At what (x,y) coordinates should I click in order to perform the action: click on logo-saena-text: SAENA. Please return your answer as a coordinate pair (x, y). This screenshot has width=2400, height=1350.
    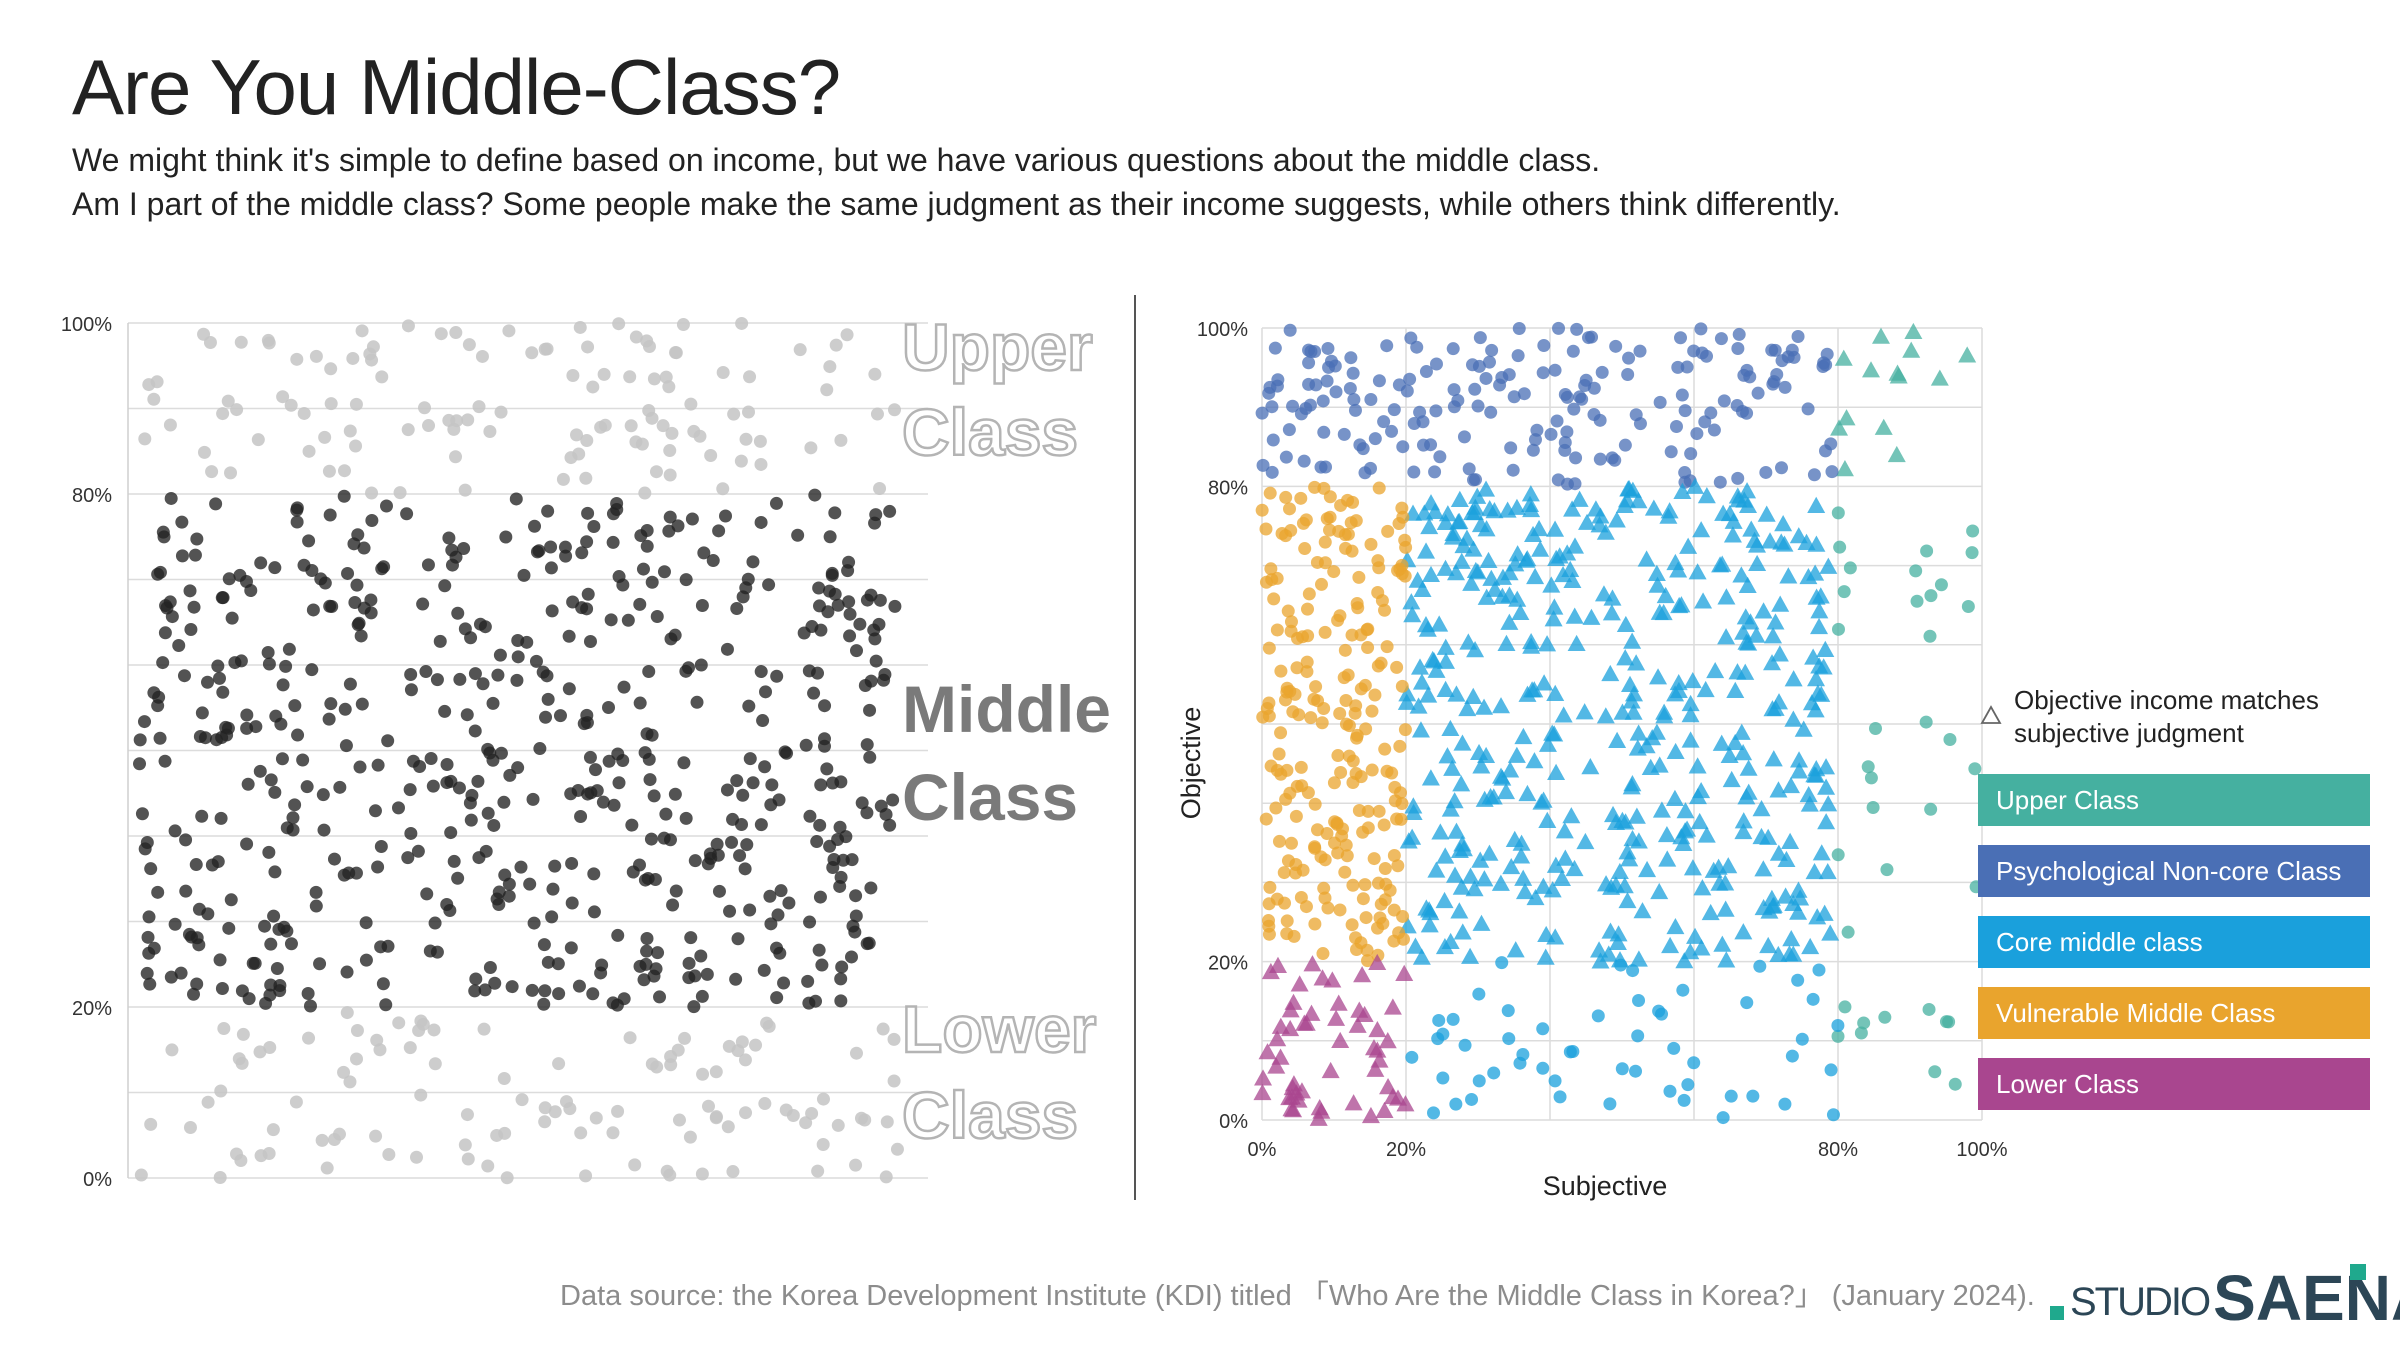
    Looking at the image, I should click on (2306, 1298).